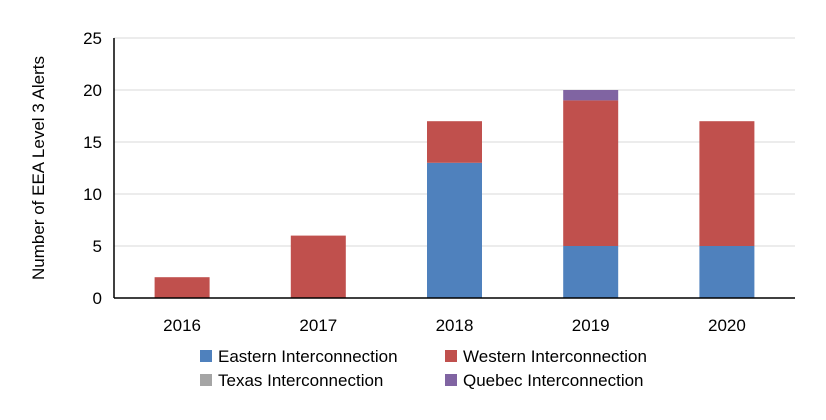 The height and width of the screenshot is (420, 826). I want to click on x-tick-labels: 2016 2017 2018 2019 2020, so click(454, 325).